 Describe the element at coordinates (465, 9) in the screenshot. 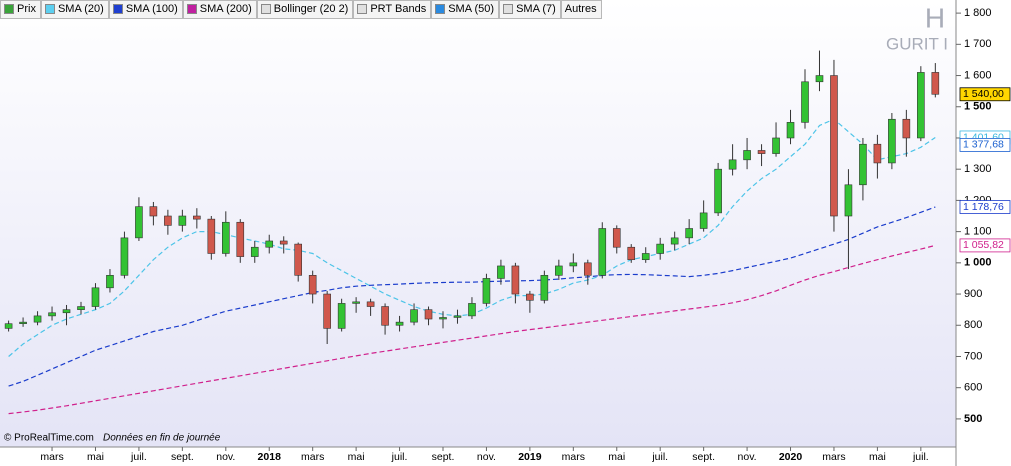

I see `toolbar-button: SMA (50)` at that location.